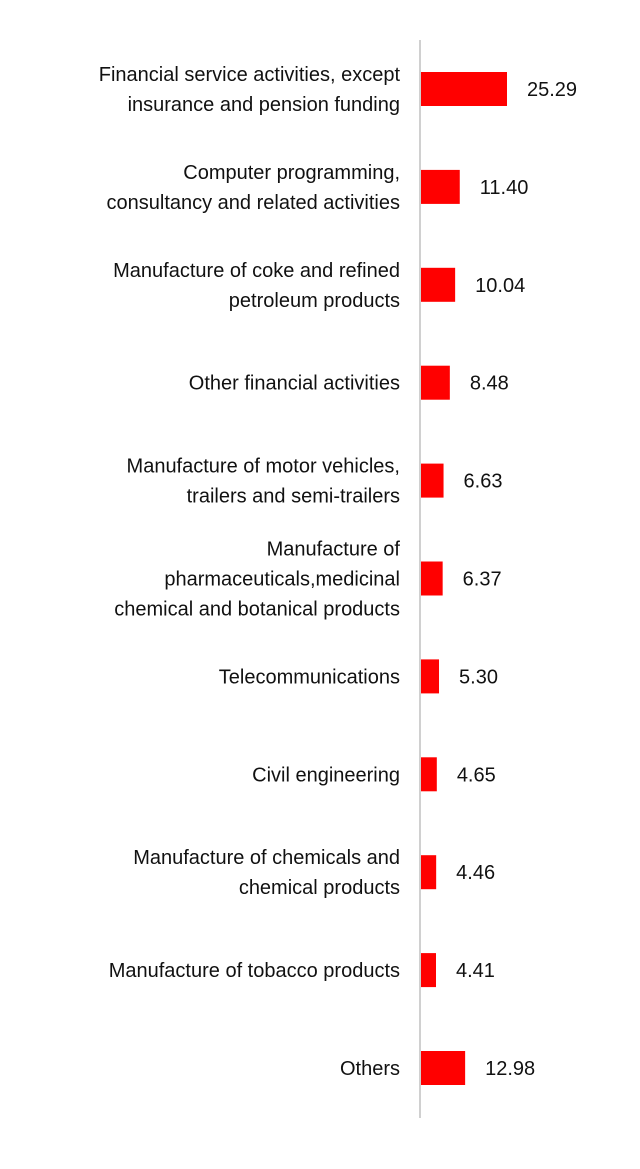  What do you see at coordinates (257, 610) in the screenshot?
I see `category-label: chemical and botanical products` at bounding box center [257, 610].